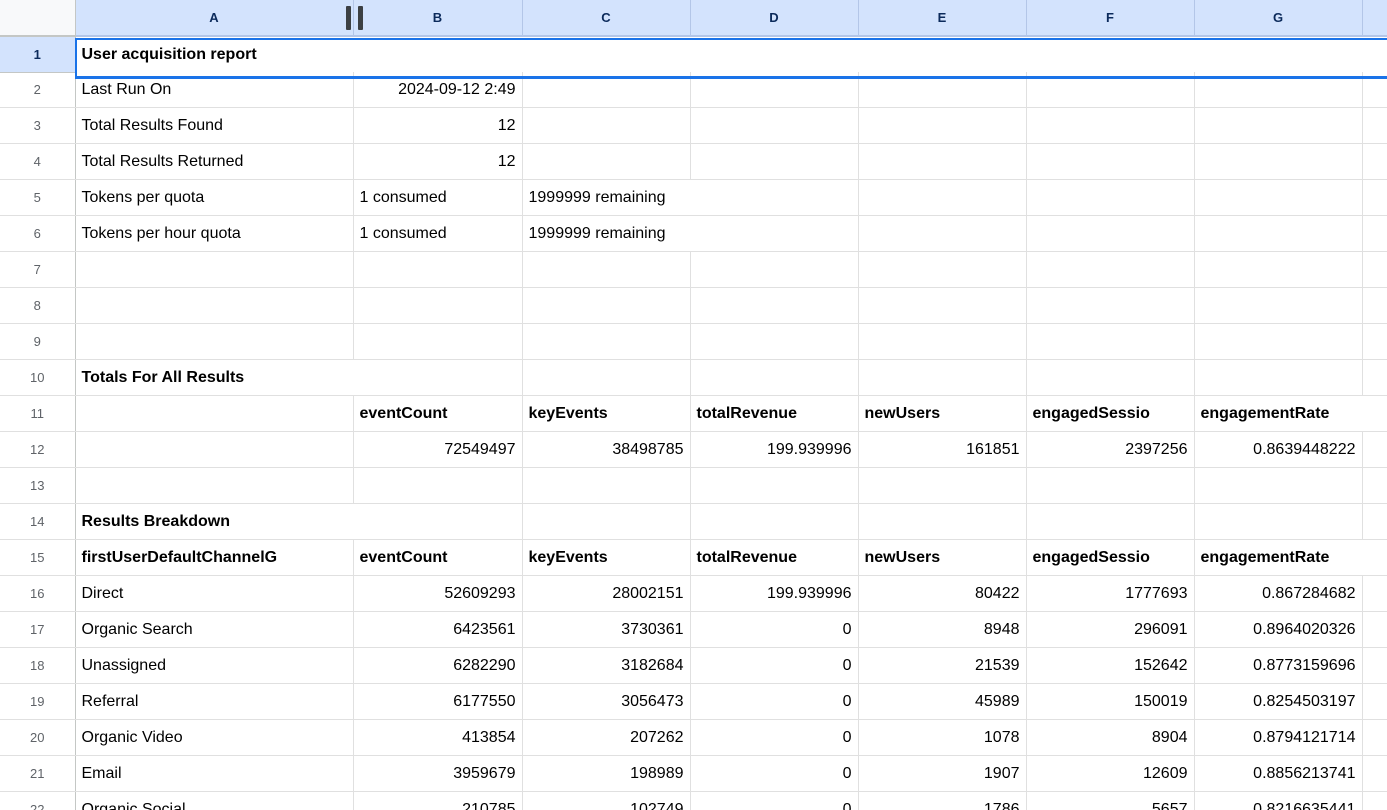 The width and height of the screenshot is (1387, 810). Describe the element at coordinates (606, 521) in the screenshot. I see `cell-c14` at that location.